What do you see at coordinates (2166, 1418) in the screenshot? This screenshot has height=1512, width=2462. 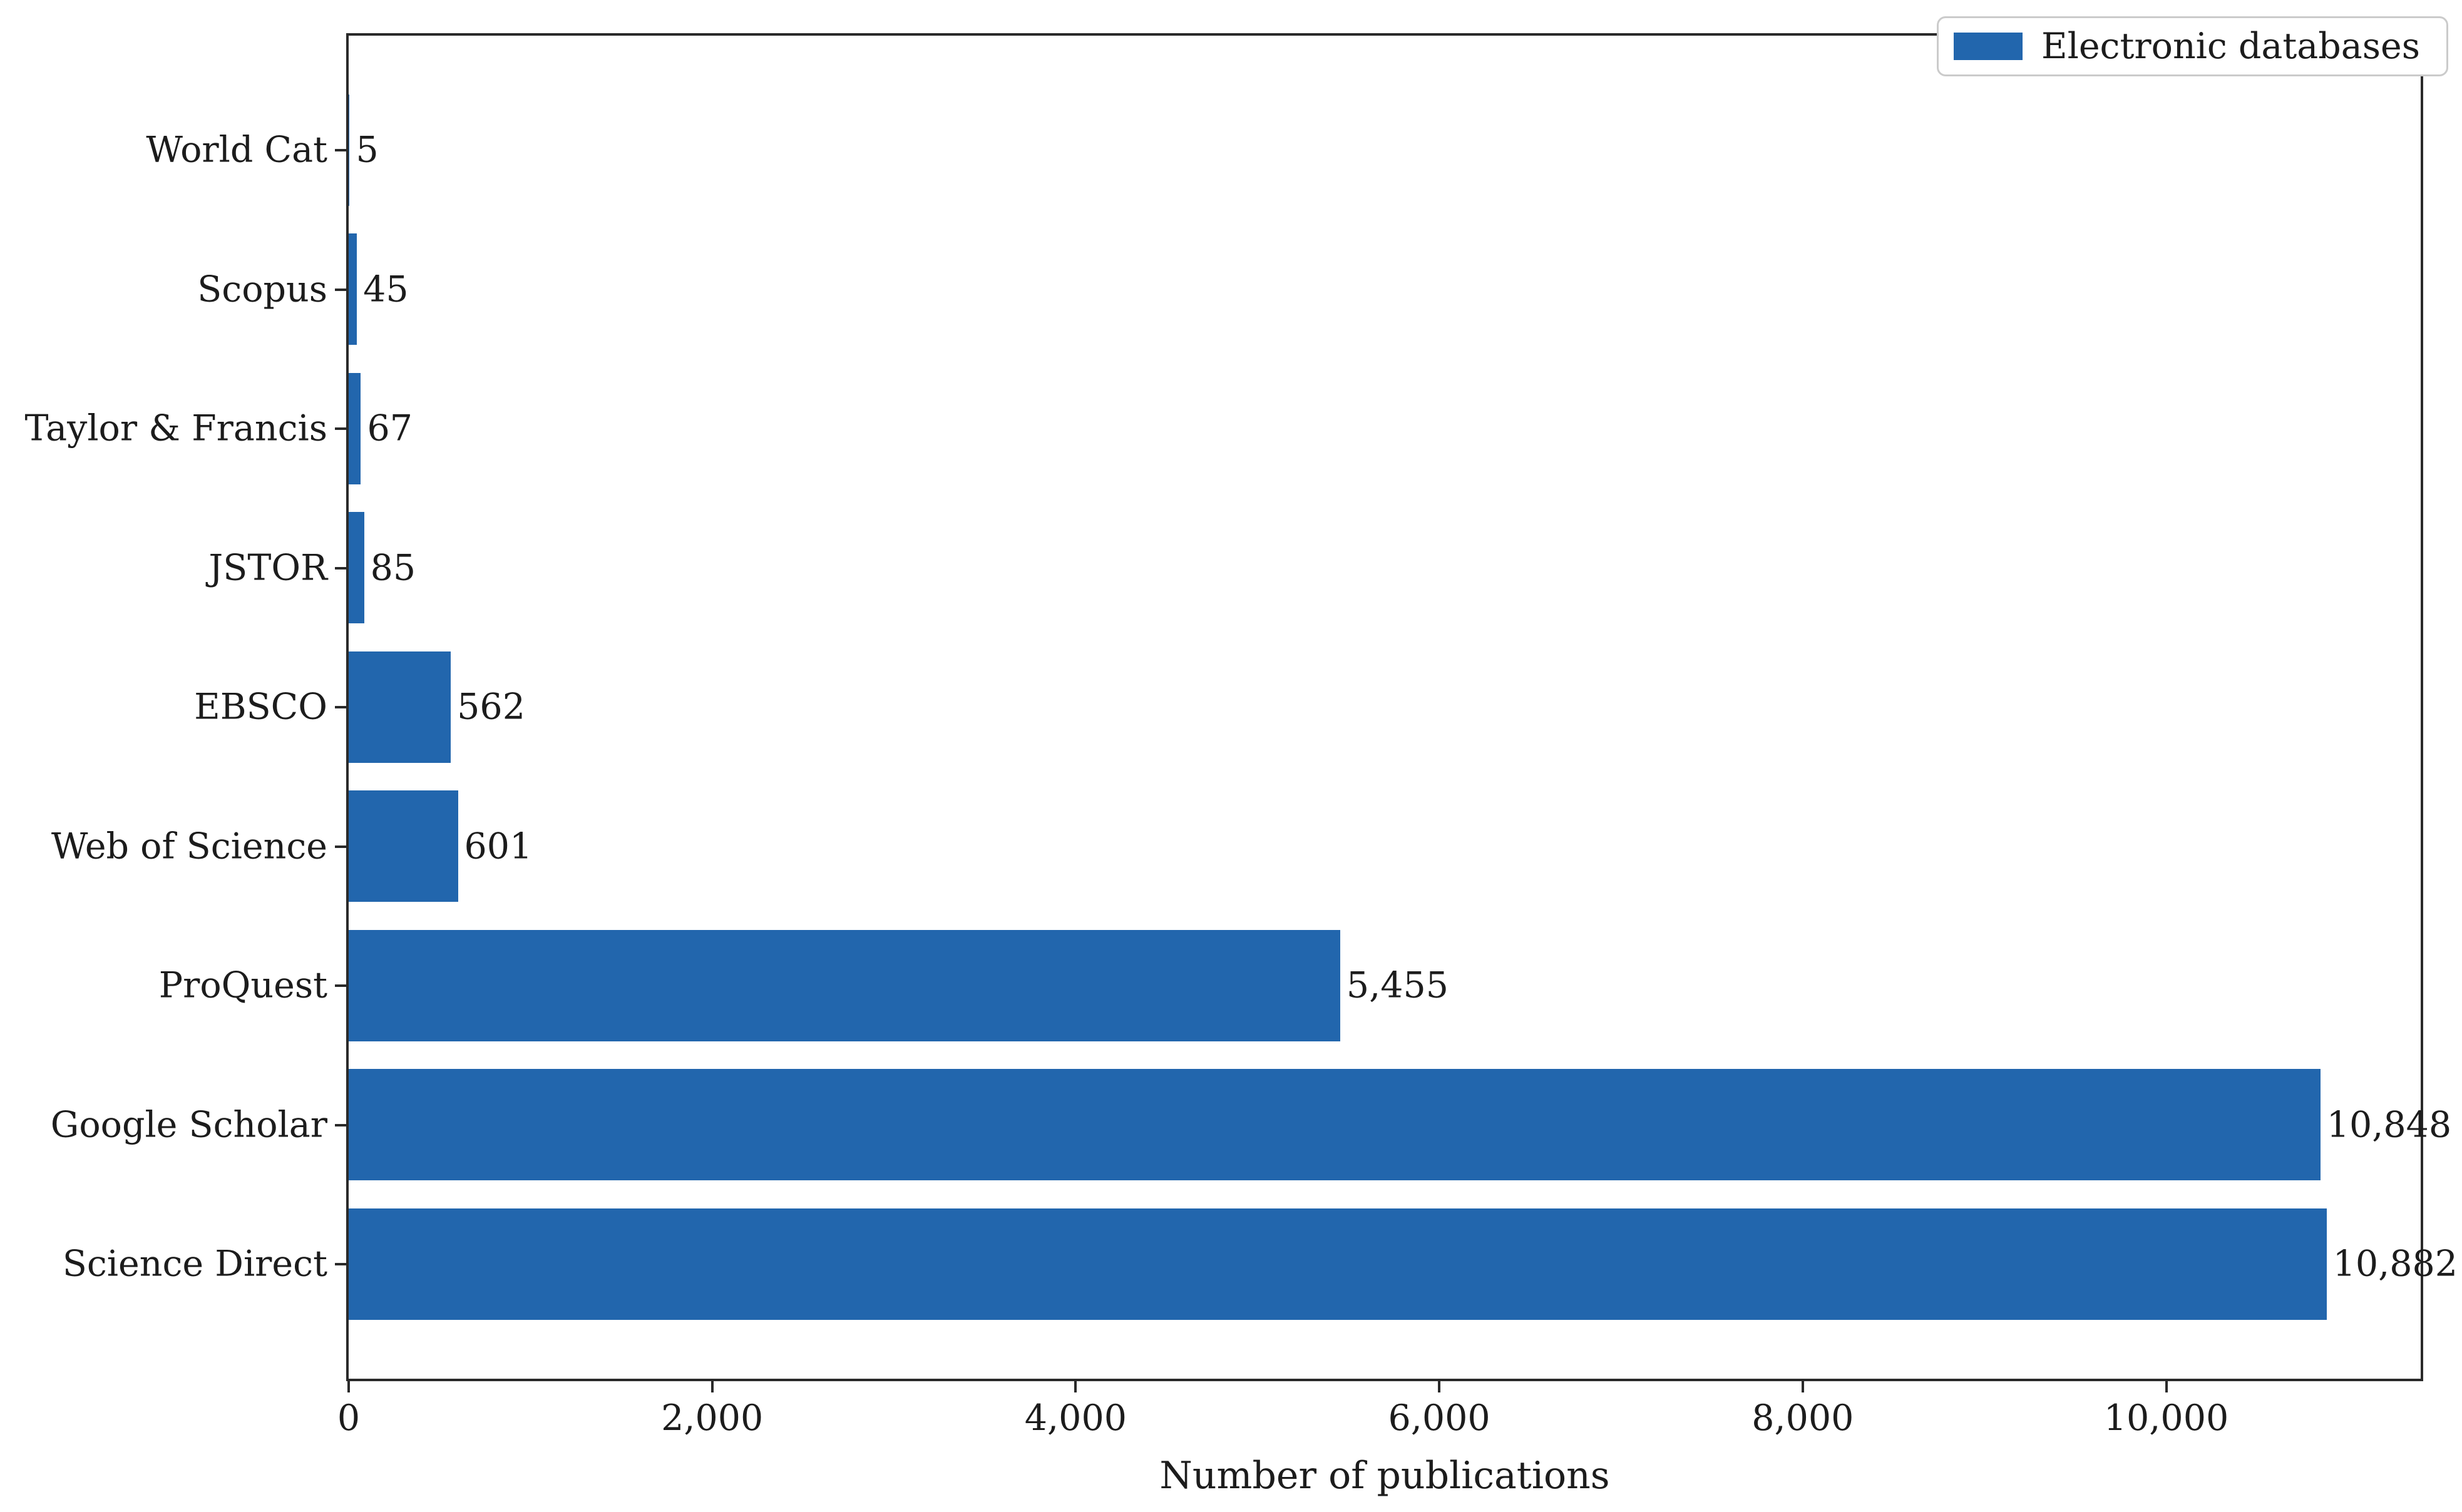 I see `x-tick-label: 10,000` at bounding box center [2166, 1418].